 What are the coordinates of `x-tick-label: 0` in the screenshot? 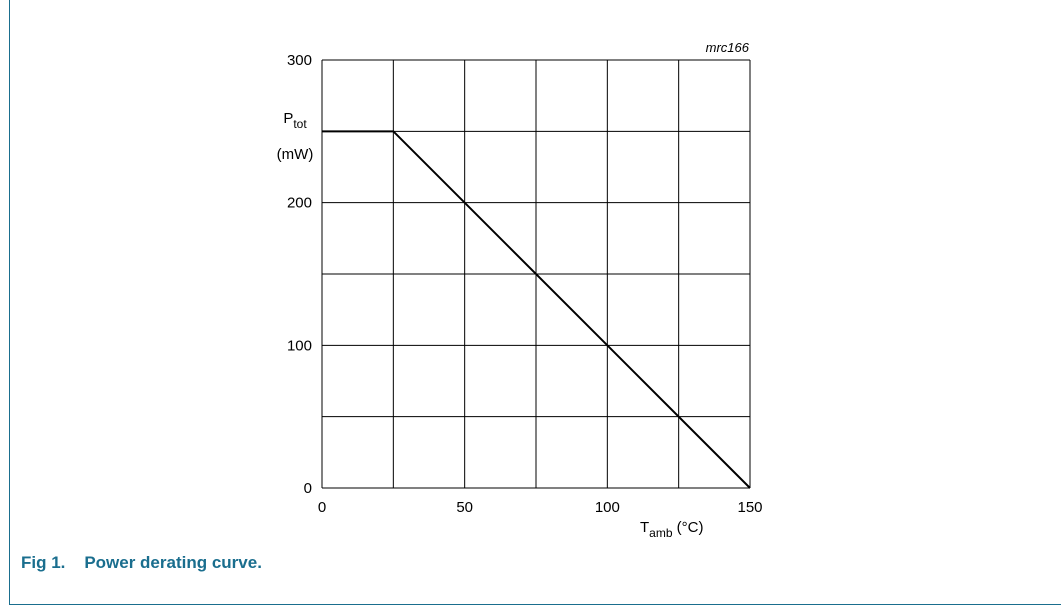 It's located at (322, 507).